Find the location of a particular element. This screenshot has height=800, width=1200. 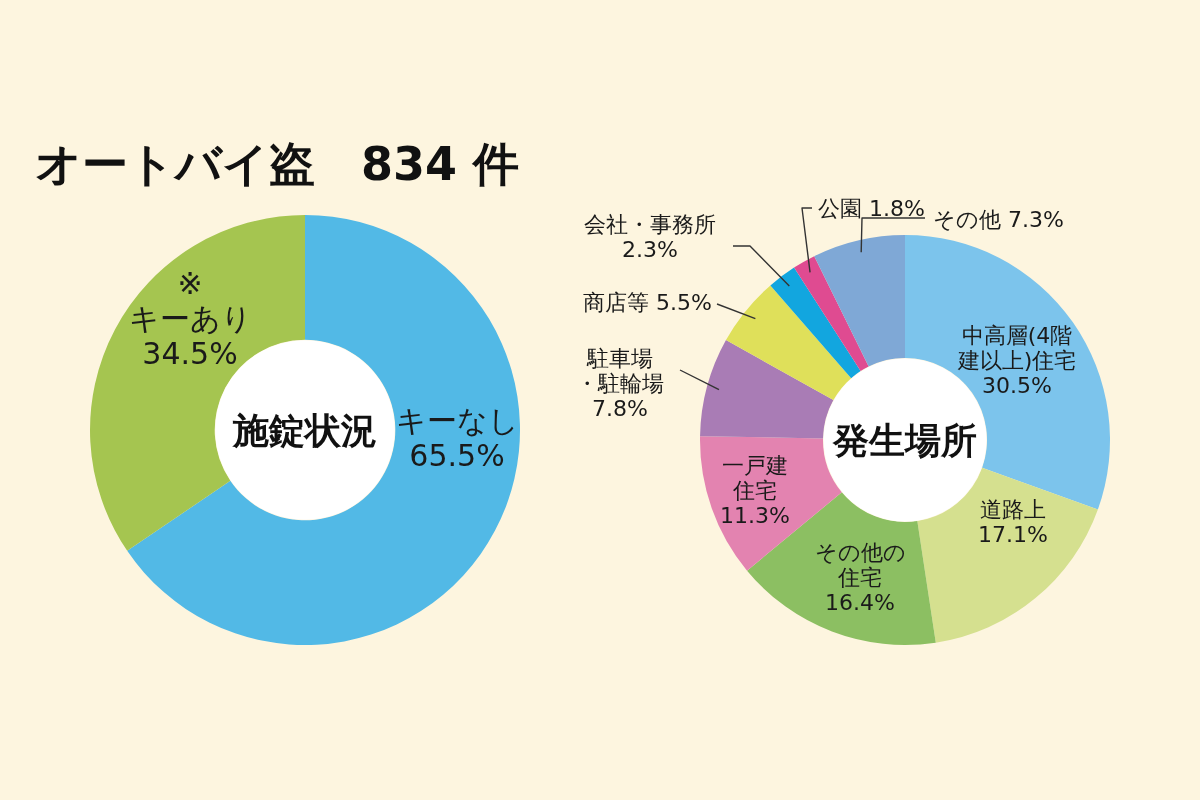

slice-label: キーなし is located at coordinates (457, 421).